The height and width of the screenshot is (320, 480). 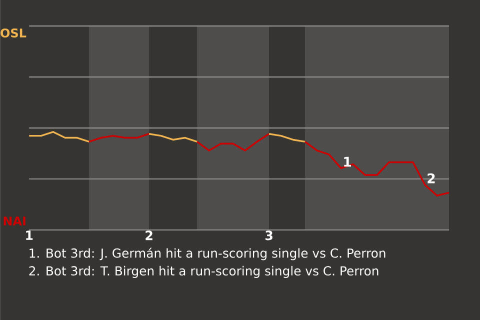 I want to click on annotation: 2, so click(x=431, y=178).